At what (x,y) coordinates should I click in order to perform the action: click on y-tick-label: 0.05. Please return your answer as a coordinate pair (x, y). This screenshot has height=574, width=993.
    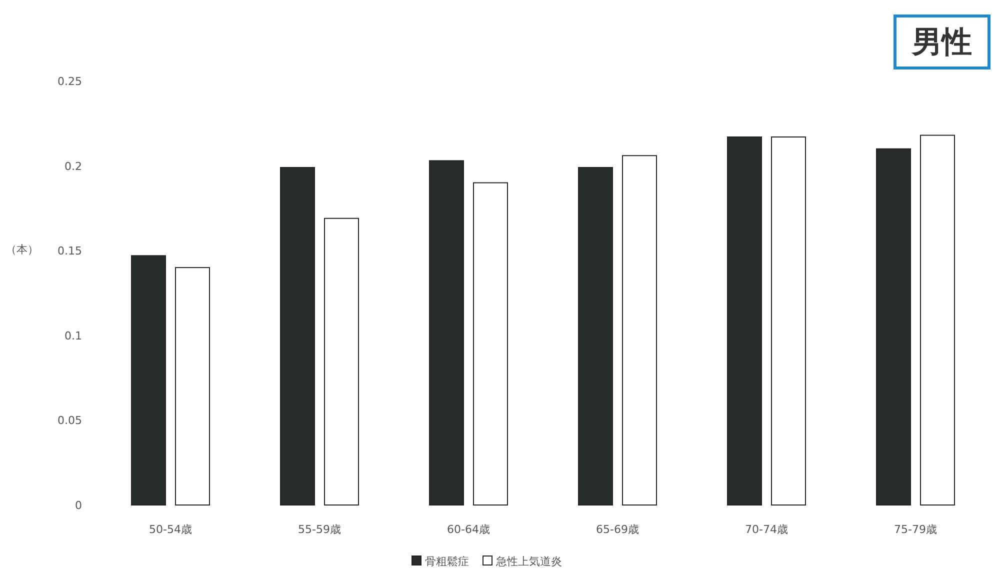
    Looking at the image, I should click on (70, 421).